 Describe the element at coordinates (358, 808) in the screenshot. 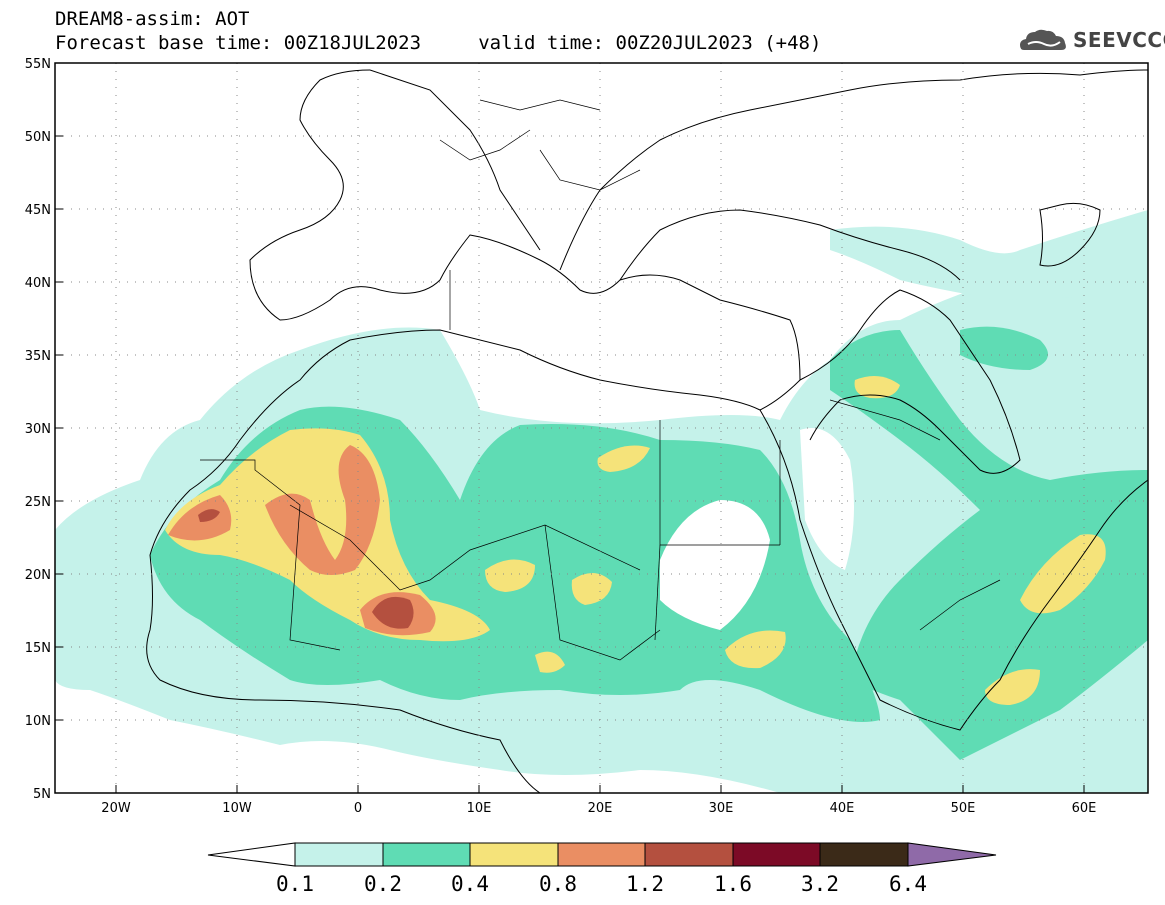

I see `lon-label: 0` at that location.